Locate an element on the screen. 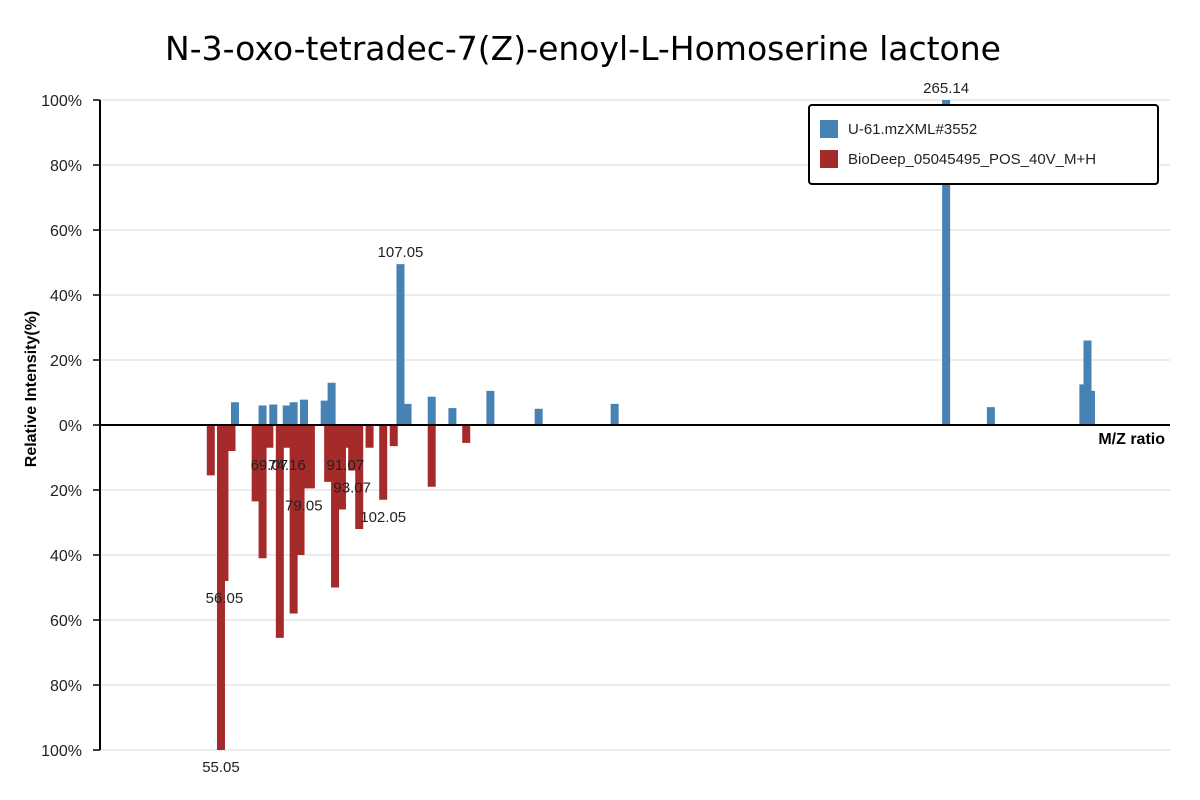  legend-box is located at coordinates (983, 144).